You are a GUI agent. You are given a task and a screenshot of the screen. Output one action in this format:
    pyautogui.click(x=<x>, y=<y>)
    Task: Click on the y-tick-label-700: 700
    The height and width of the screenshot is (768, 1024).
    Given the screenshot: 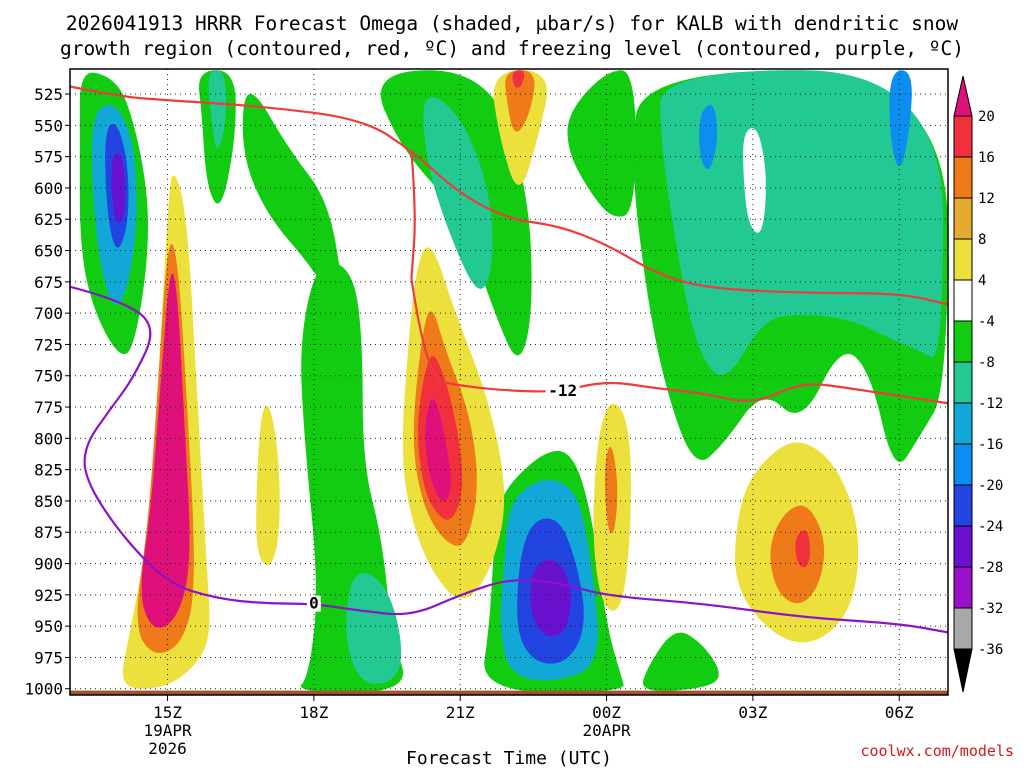 What is the action you would take?
    pyautogui.click(x=48, y=313)
    